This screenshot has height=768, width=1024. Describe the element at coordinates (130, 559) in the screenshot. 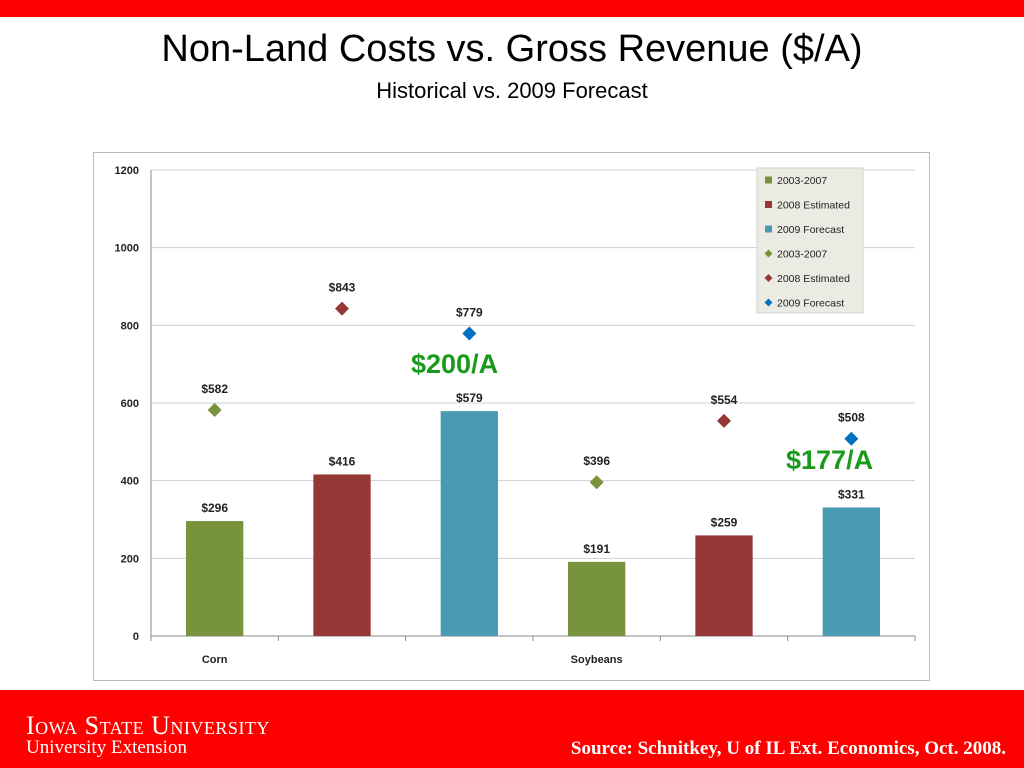

I see `y-tick-label: 200` at that location.